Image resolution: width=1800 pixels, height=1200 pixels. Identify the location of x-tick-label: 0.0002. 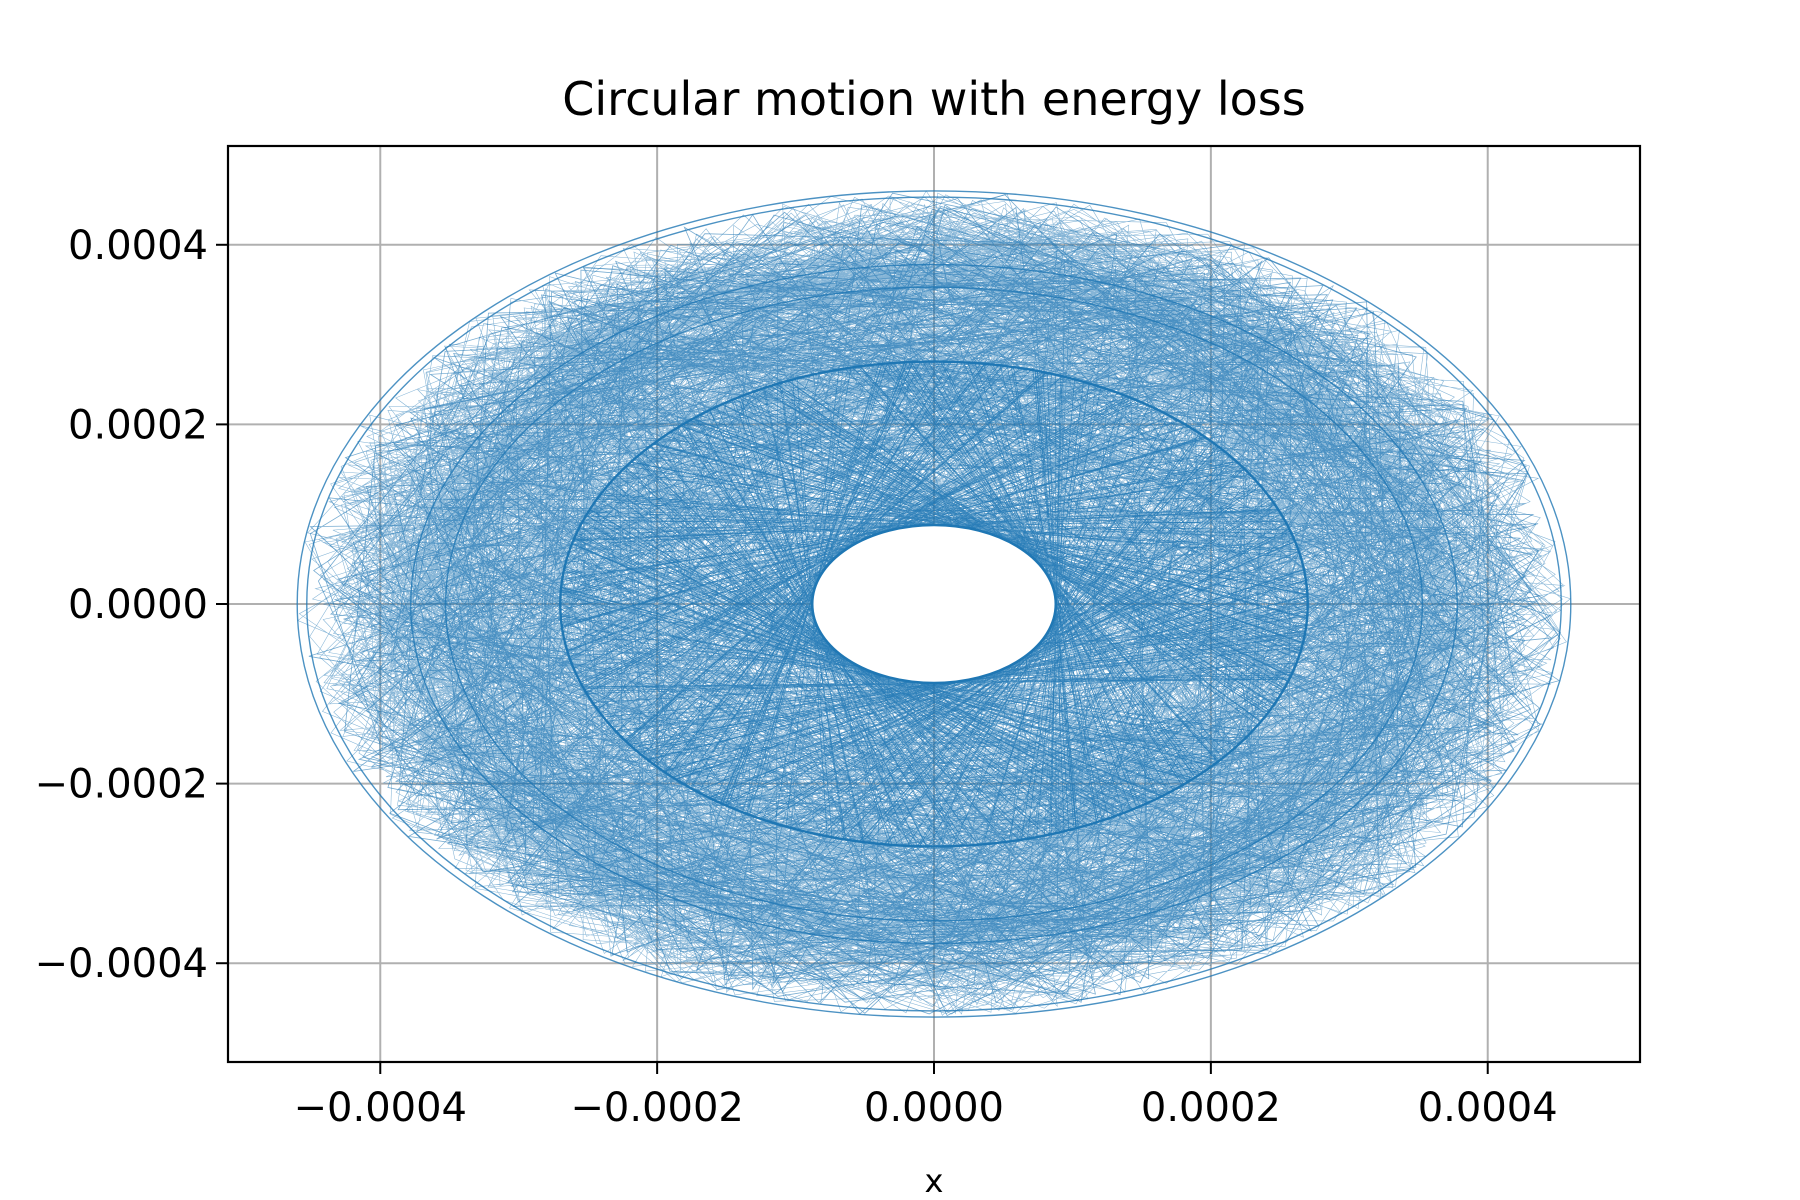
(1211, 1108).